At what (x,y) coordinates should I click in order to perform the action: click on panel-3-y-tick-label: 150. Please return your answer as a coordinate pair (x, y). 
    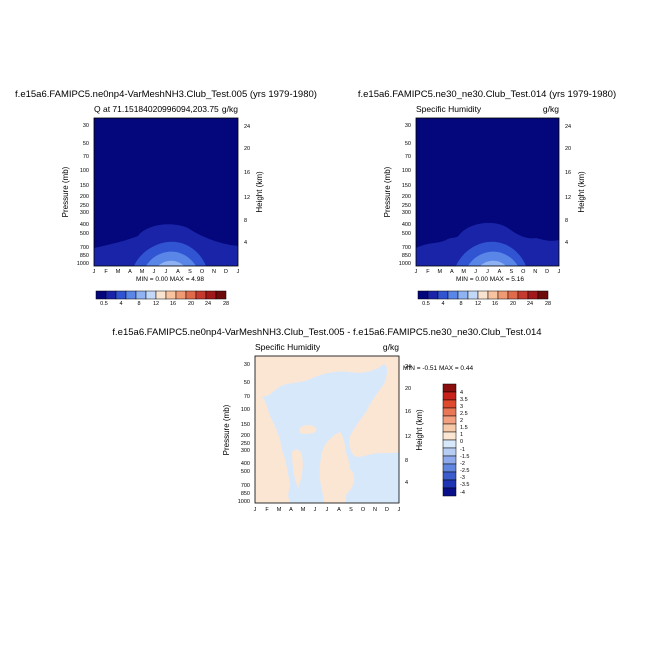
    Looking at the image, I should click on (245, 425).